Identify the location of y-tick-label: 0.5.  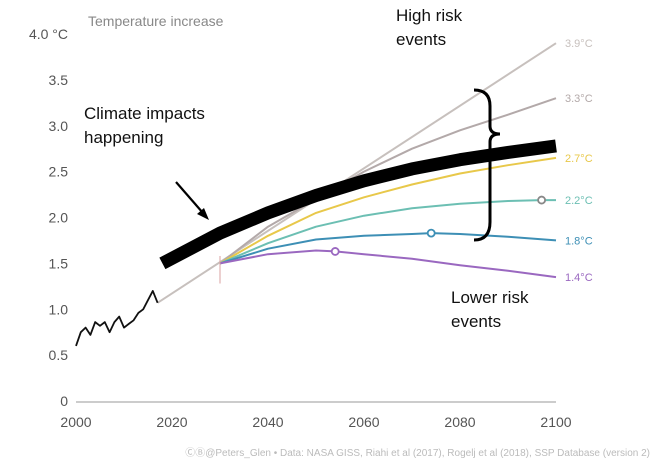
(59, 355).